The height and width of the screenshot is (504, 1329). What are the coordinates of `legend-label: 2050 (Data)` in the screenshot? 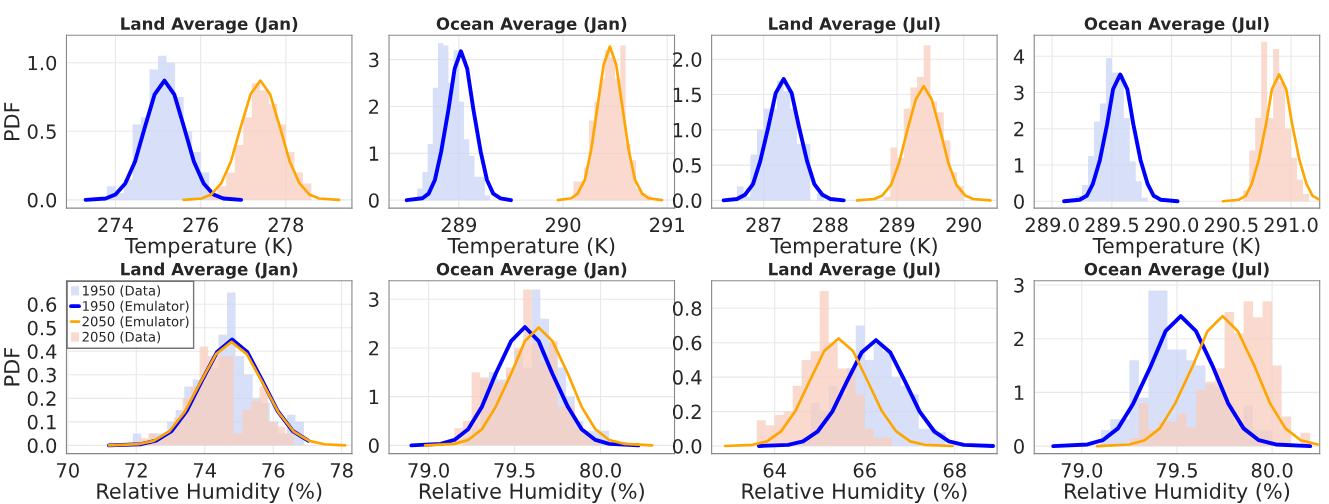 It's located at (121, 337).